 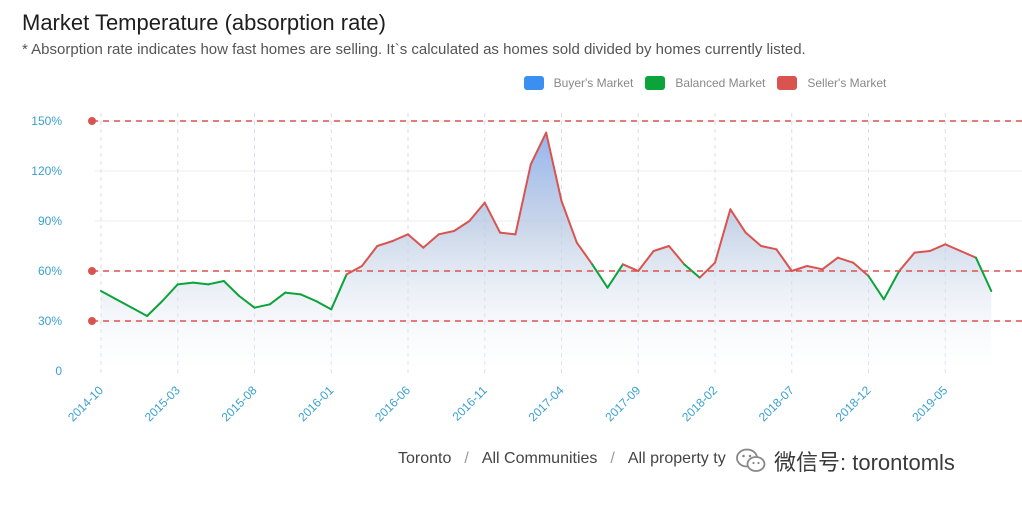 I want to click on x-tick-label: 2016-11, so click(x=469, y=403).